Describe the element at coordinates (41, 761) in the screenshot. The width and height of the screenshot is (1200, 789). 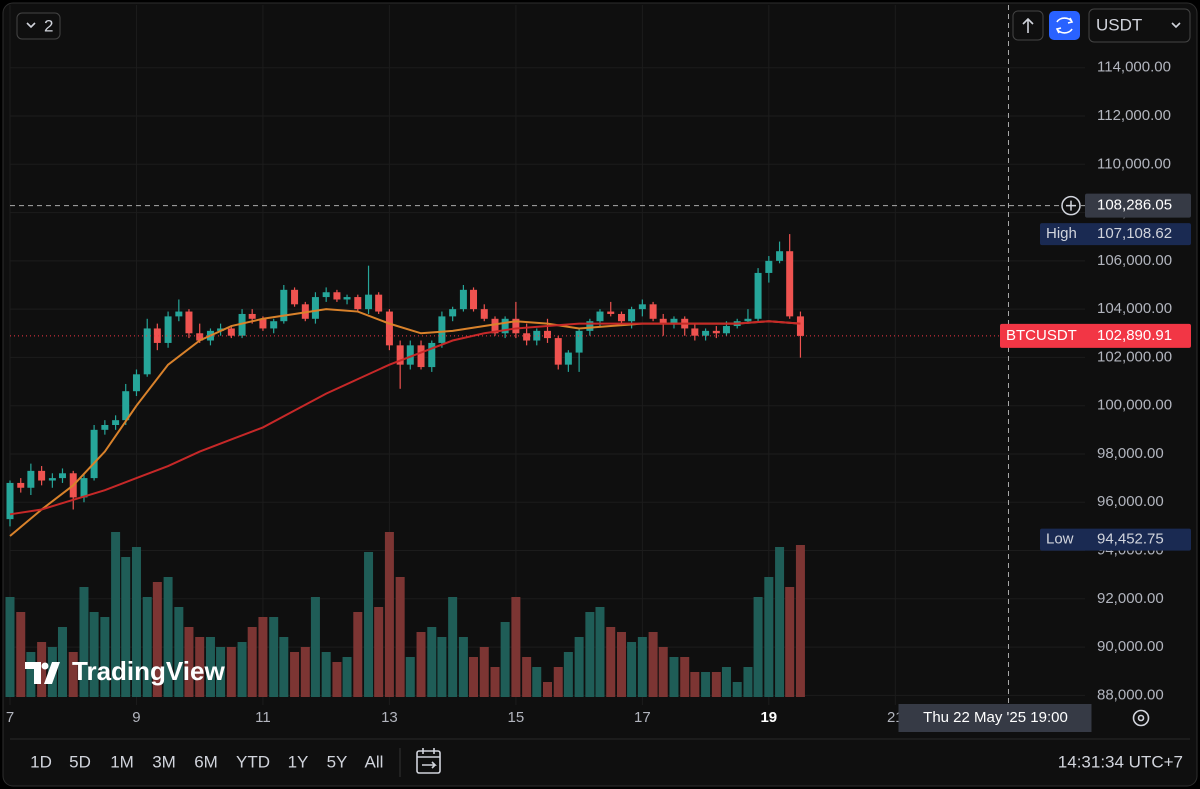
I see `range-button: 1D` at that location.